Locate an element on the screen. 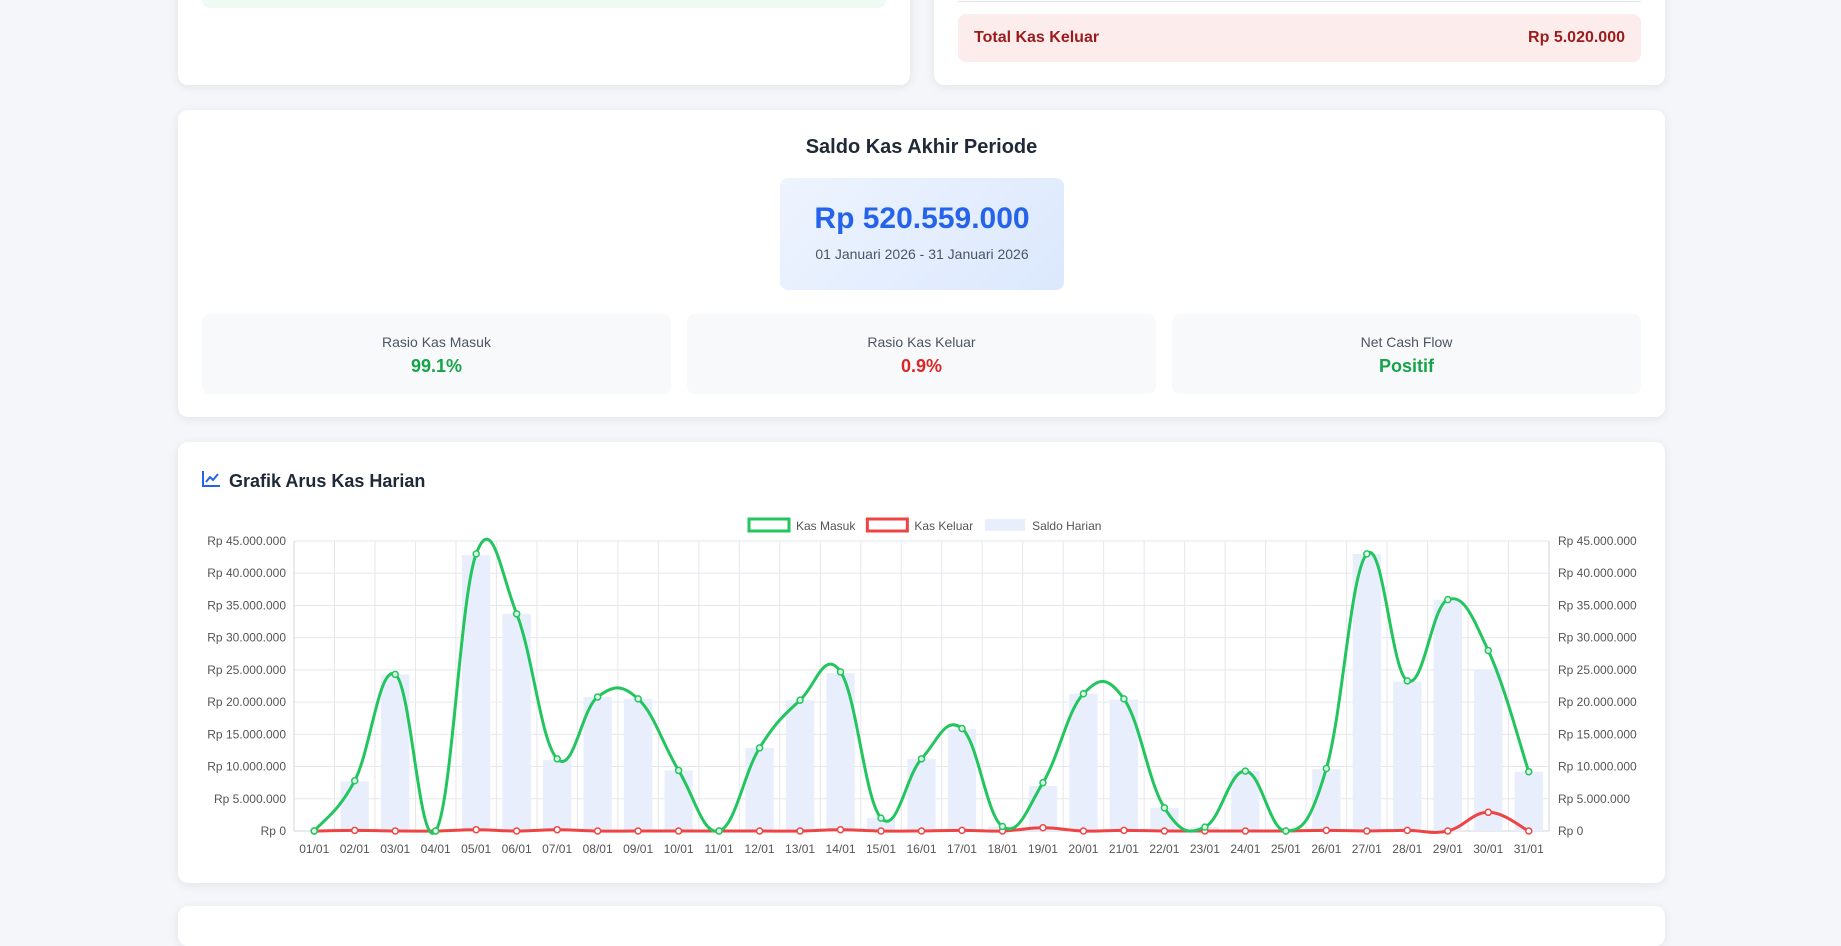  x-tick-label: 13/01 is located at coordinates (800, 849).